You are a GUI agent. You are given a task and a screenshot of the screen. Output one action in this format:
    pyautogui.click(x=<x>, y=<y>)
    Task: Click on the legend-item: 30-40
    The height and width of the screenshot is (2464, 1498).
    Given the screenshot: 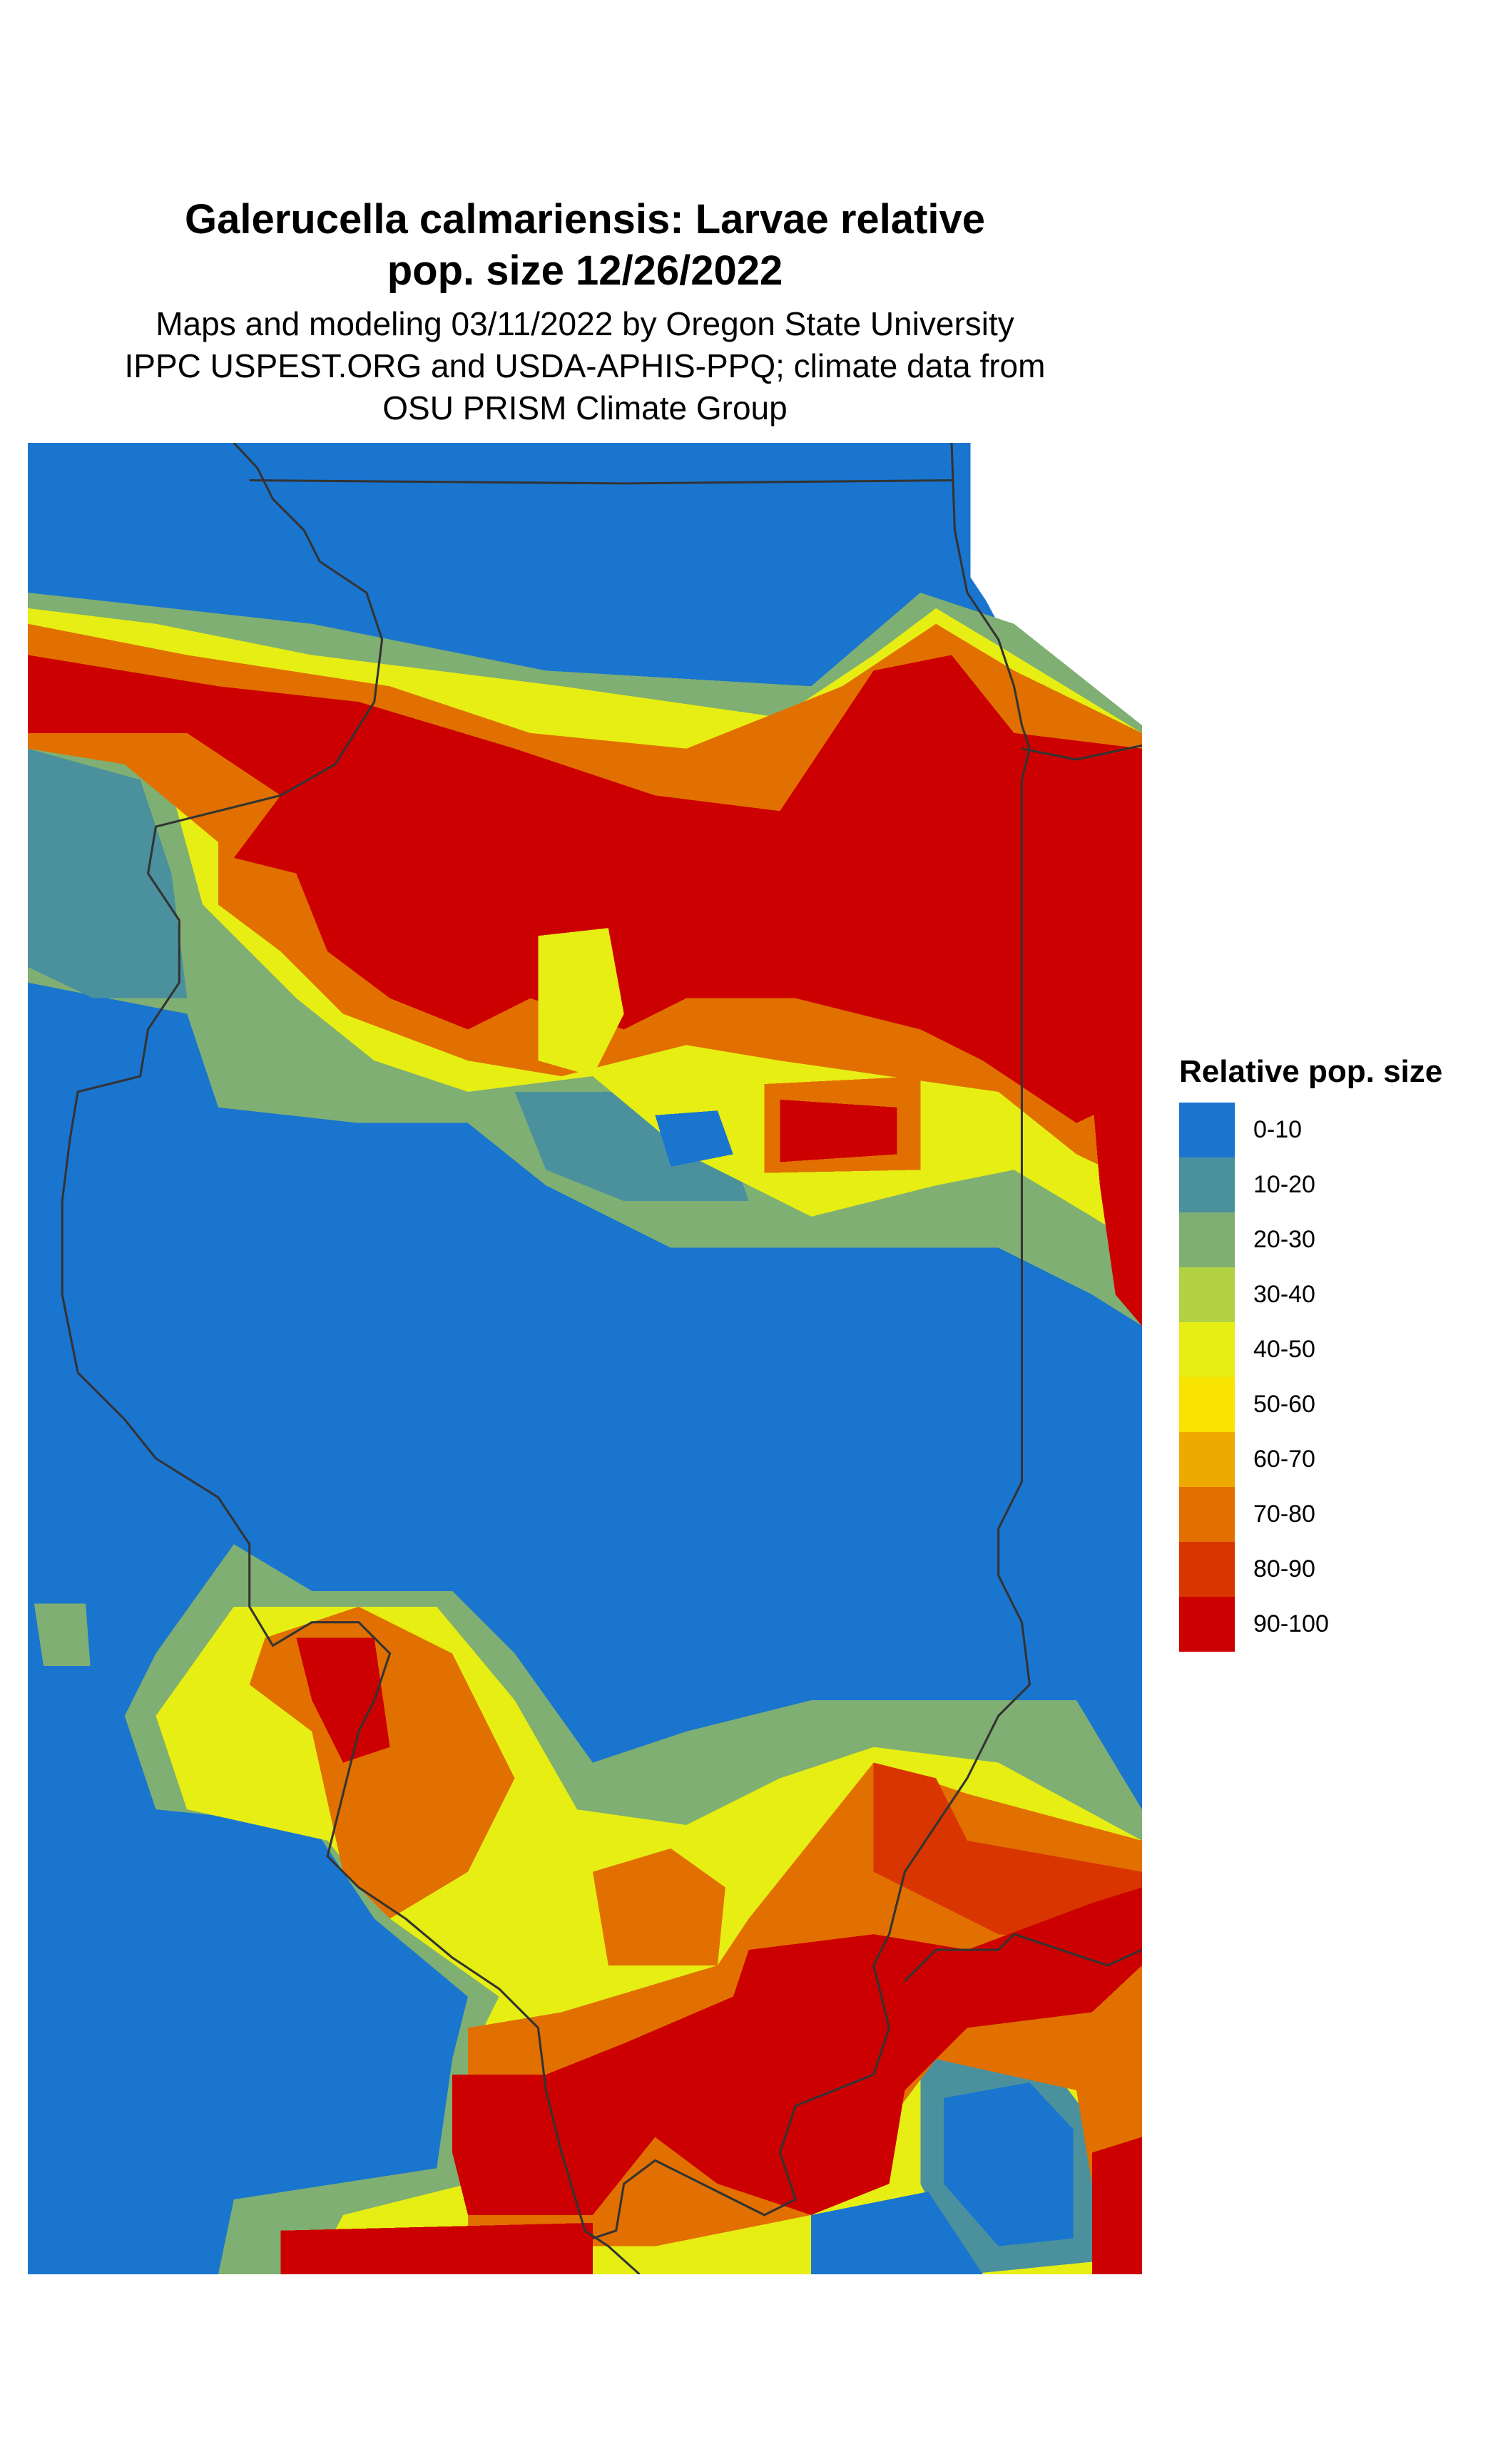 What is the action you would take?
    pyautogui.click(x=1310, y=1294)
    